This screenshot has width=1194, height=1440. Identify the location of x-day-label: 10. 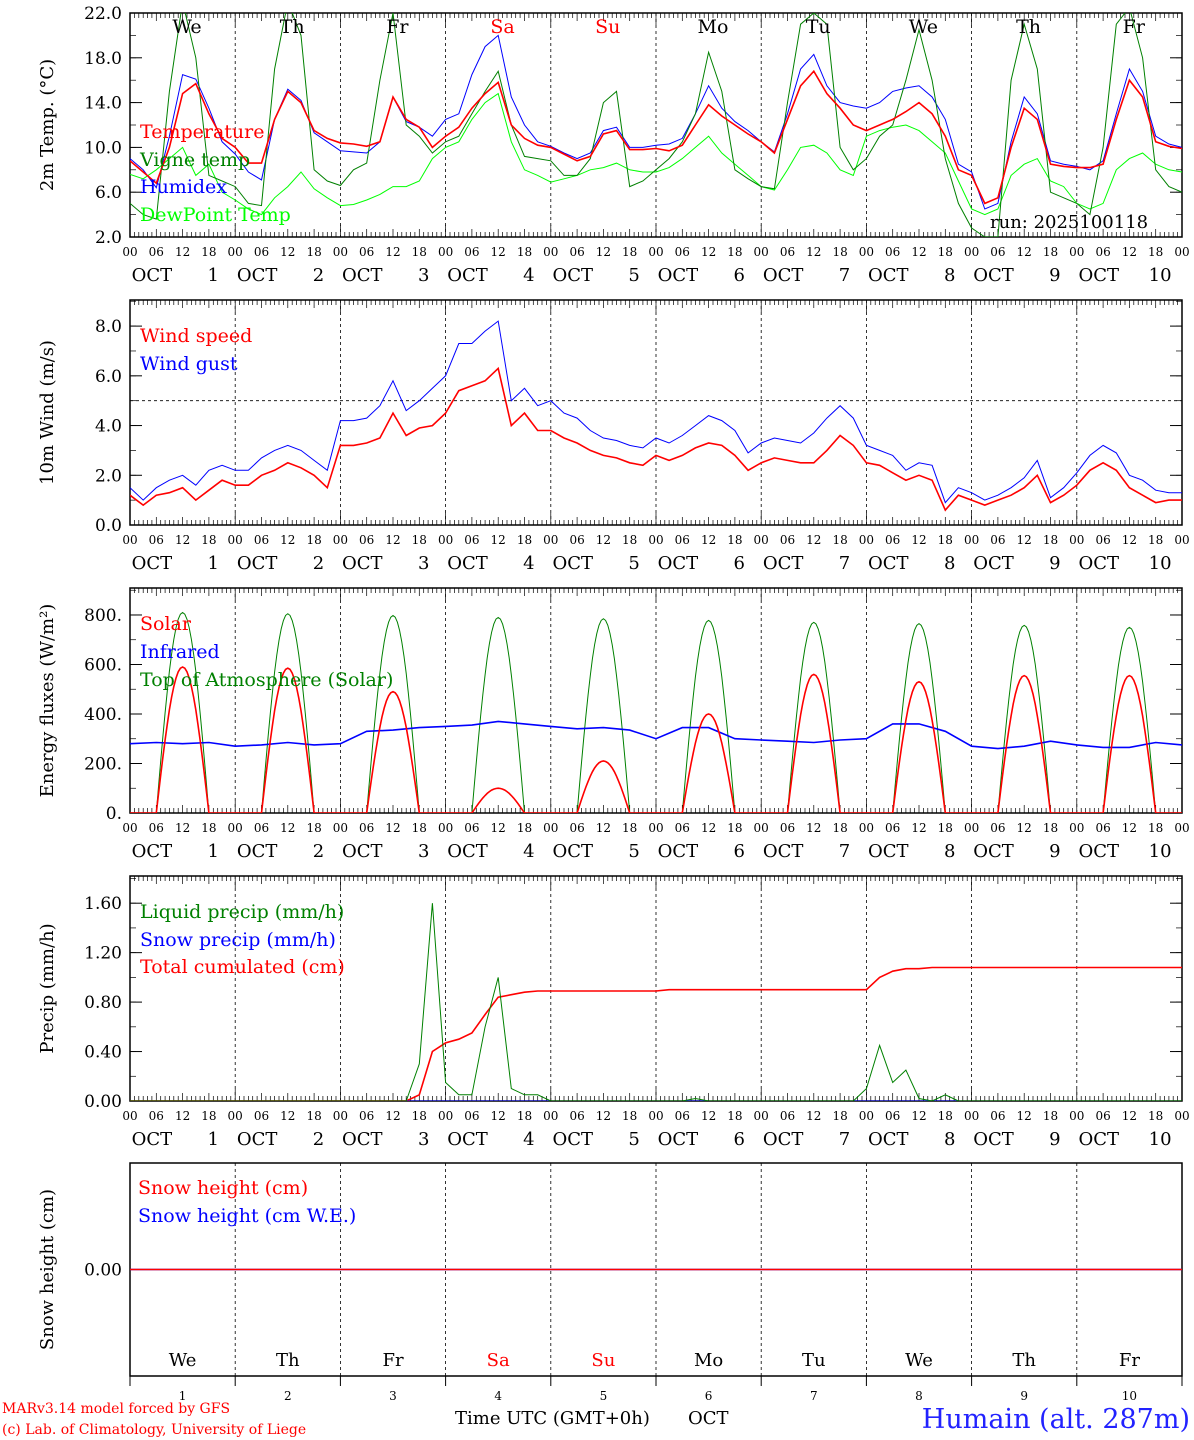
(1160, 851).